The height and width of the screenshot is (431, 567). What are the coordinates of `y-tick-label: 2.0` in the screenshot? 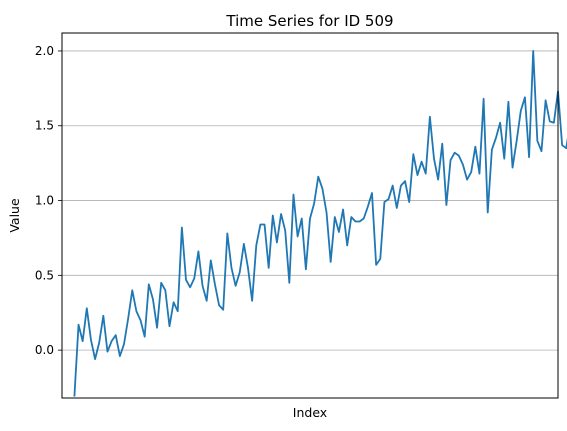 It's located at (44, 51).